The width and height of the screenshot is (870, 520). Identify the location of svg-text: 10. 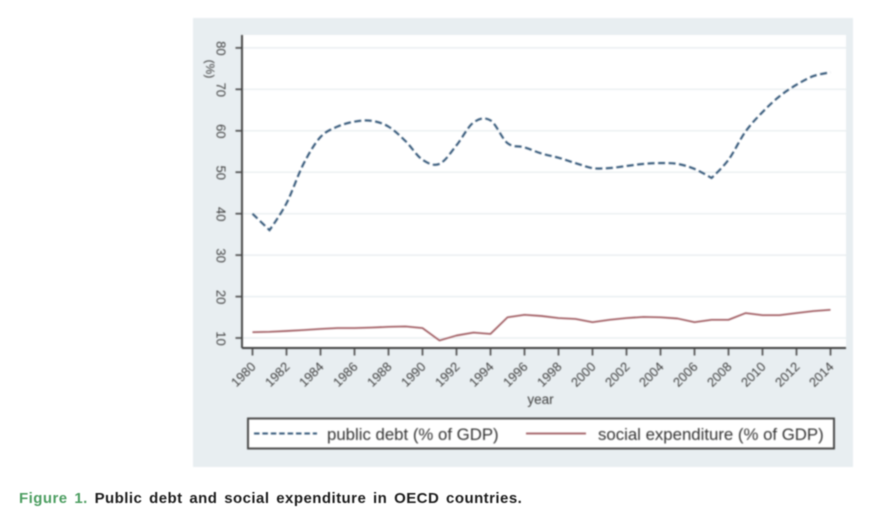
(221, 338).